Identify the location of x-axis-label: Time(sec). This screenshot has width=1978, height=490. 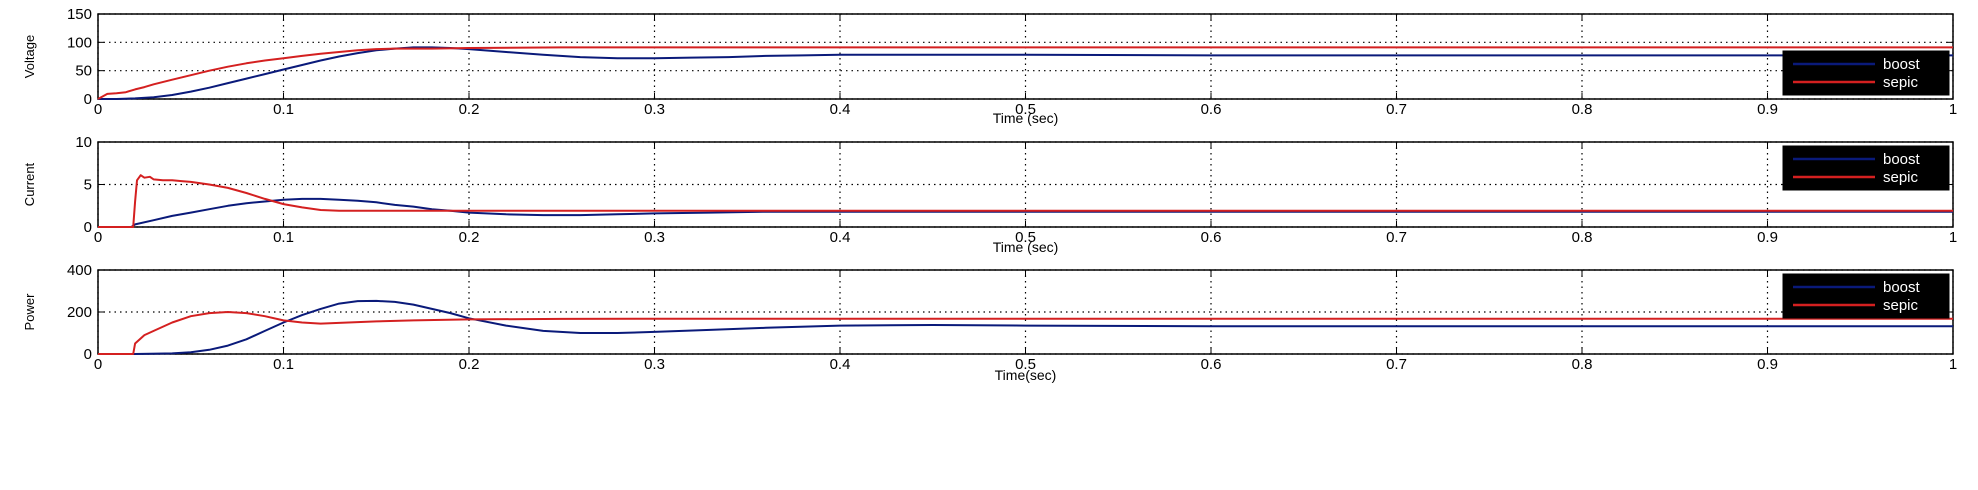
(1026, 375).